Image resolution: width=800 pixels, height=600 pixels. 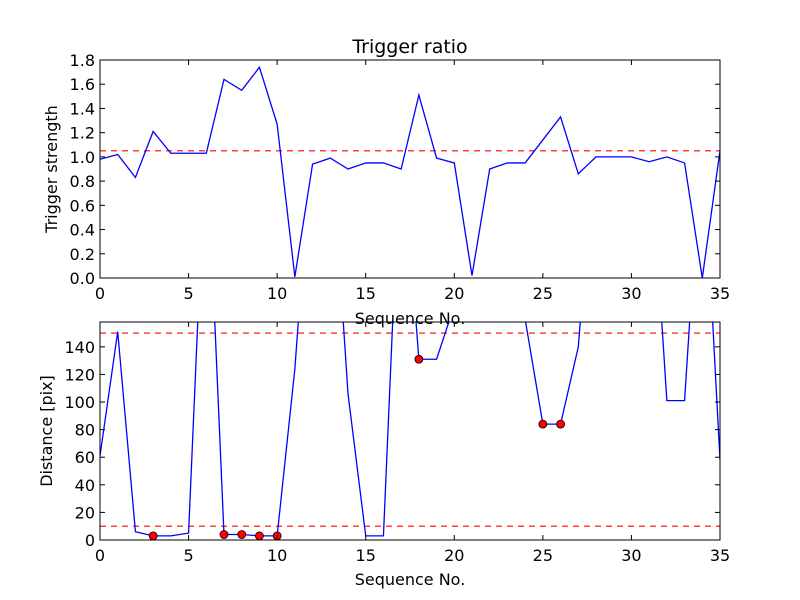 I want to click on y-tick-label: 40, so click(x=85, y=485).